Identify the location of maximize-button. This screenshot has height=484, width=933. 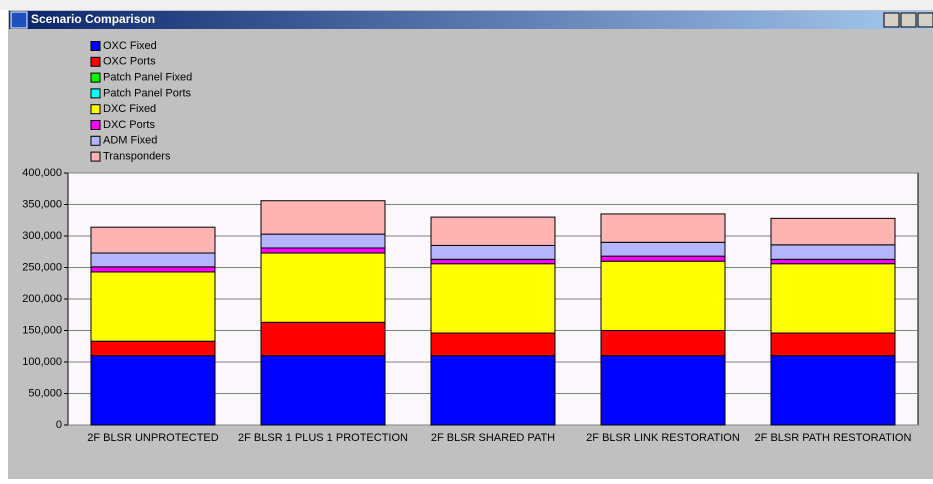
(908, 20).